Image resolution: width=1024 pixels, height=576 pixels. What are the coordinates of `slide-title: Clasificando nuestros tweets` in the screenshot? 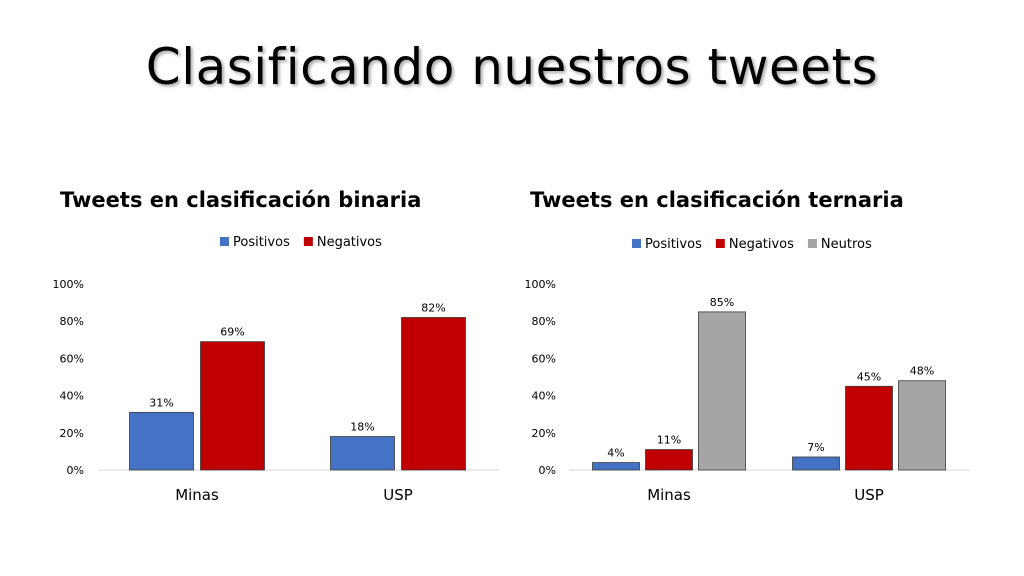 It's located at (512, 67).